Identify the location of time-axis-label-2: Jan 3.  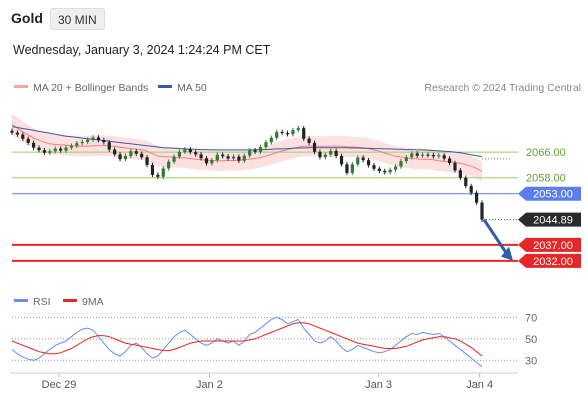
(378, 385).